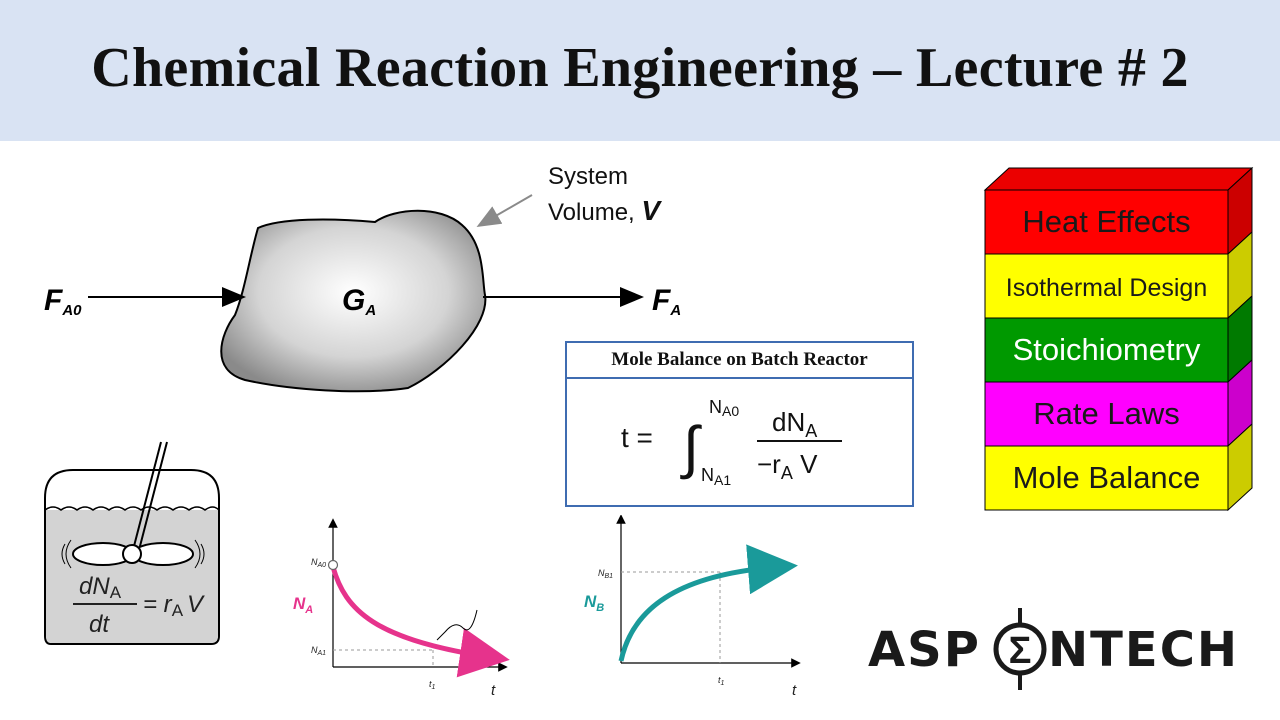 This screenshot has height=720, width=1280. I want to click on mole-balance-title: Mole Balance on Batch Reactor, so click(739, 360).